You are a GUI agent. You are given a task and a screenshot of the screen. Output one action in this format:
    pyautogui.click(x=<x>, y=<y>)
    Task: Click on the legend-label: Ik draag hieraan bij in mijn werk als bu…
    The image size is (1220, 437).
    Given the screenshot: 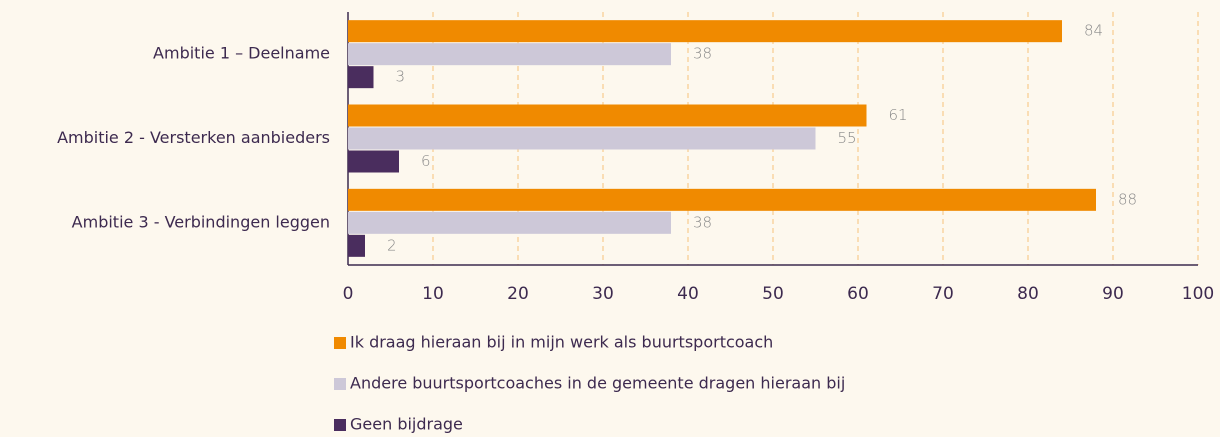 What is the action you would take?
    pyautogui.click(x=561, y=342)
    